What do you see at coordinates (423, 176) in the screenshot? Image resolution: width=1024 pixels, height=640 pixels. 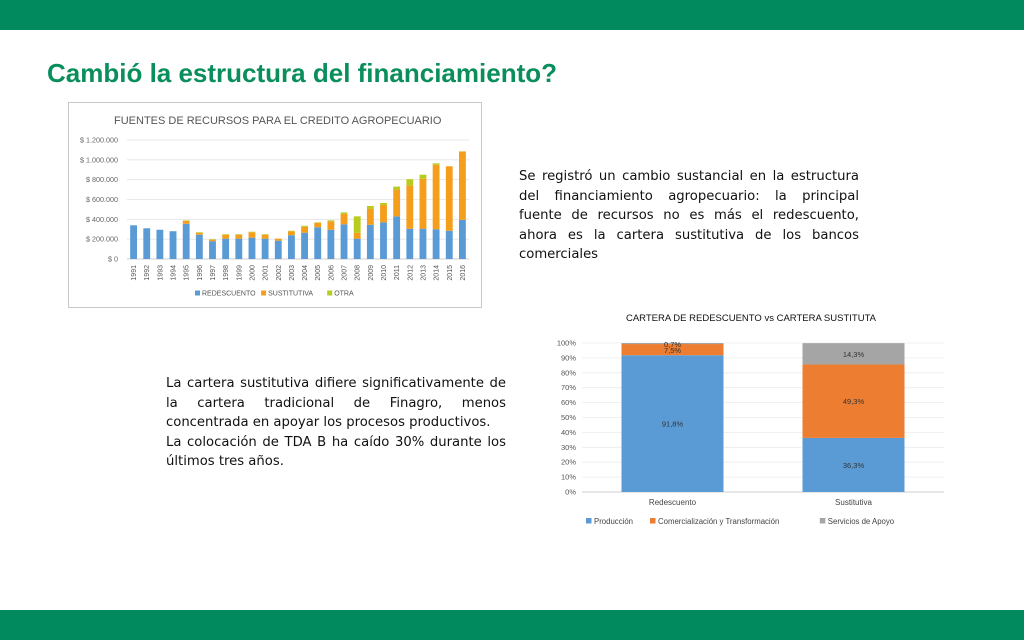 I see `bar-otra-2013` at bounding box center [423, 176].